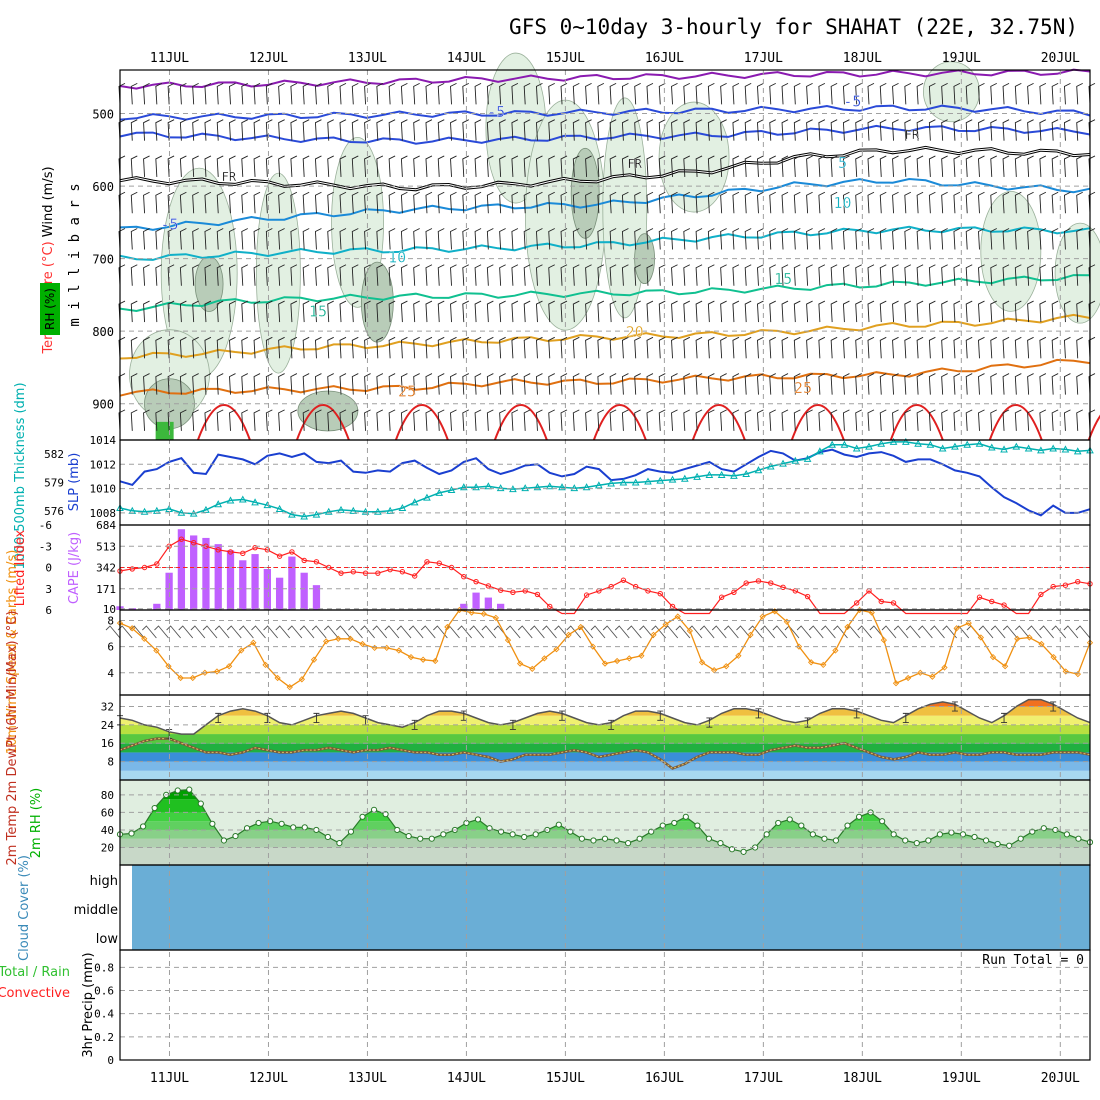 This screenshot has height=1100, width=1100. What do you see at coordinates (103, 332) in the screenshot?
I see `pressure-tick-label: 800` at bounding box center [103, 332].